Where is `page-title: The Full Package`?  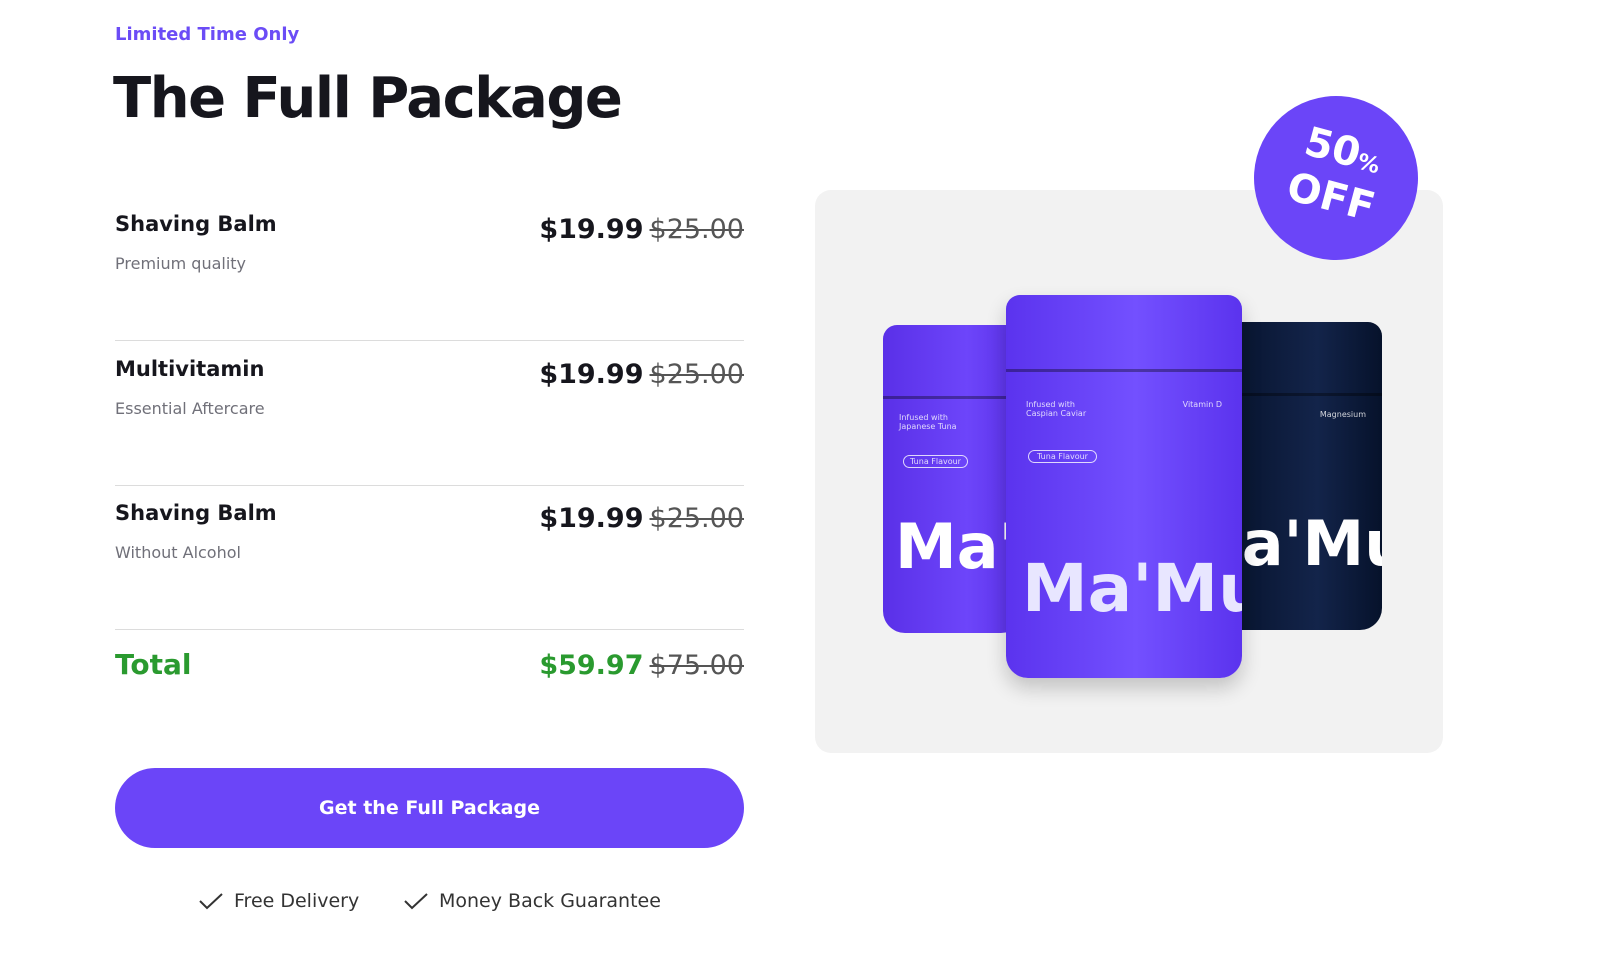
page-title: The Full Package is located at coordinates (368, 98).